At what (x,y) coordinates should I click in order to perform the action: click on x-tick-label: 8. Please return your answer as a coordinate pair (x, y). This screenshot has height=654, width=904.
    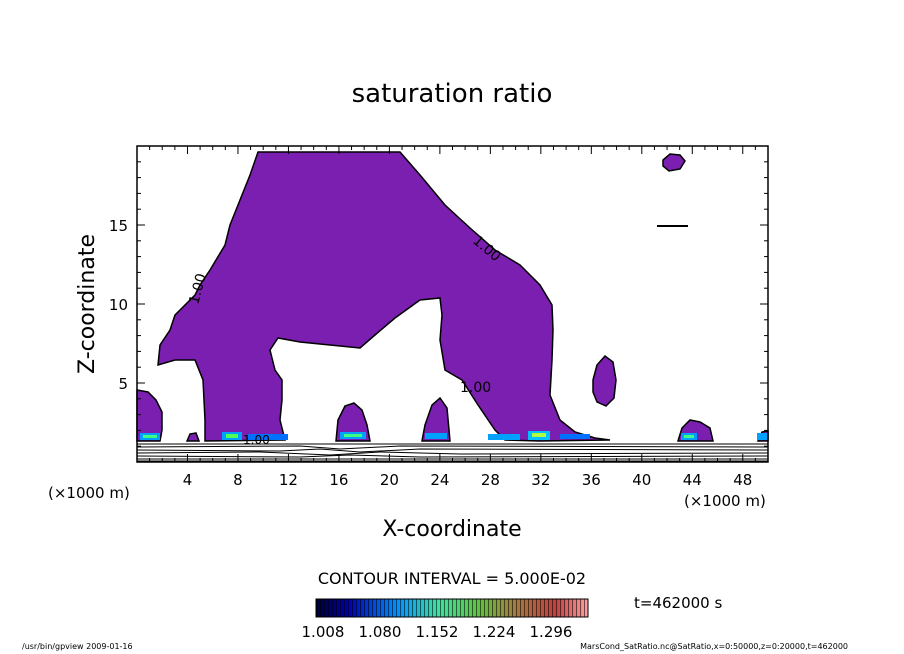
    Looking at the image, I should click on (238, 480).